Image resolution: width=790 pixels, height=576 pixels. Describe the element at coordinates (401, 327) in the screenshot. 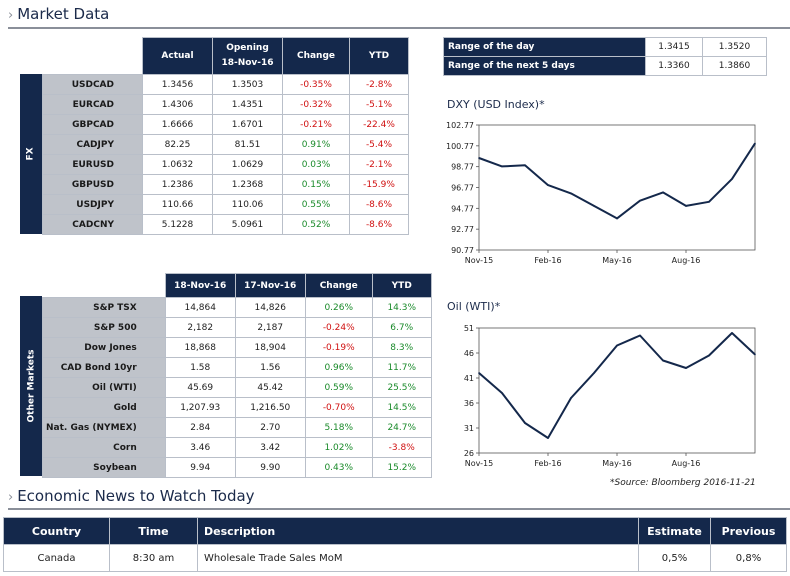

I see `other-ytd-value: 6.7%` at that location.